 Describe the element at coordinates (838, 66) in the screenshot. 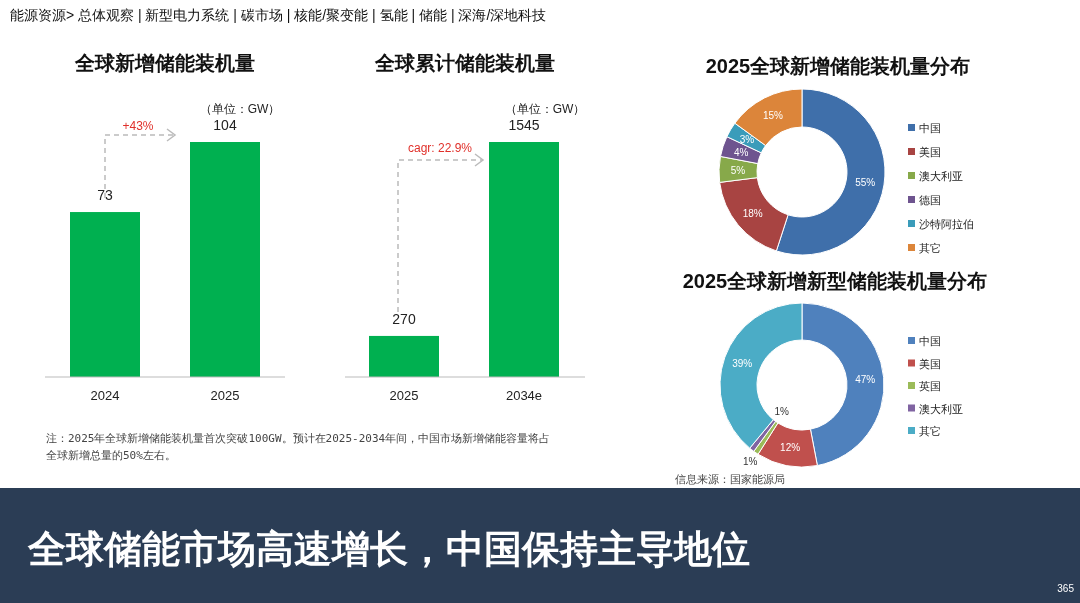

I see `chart-title: 2025全球新增储能装机量分布` at that location.